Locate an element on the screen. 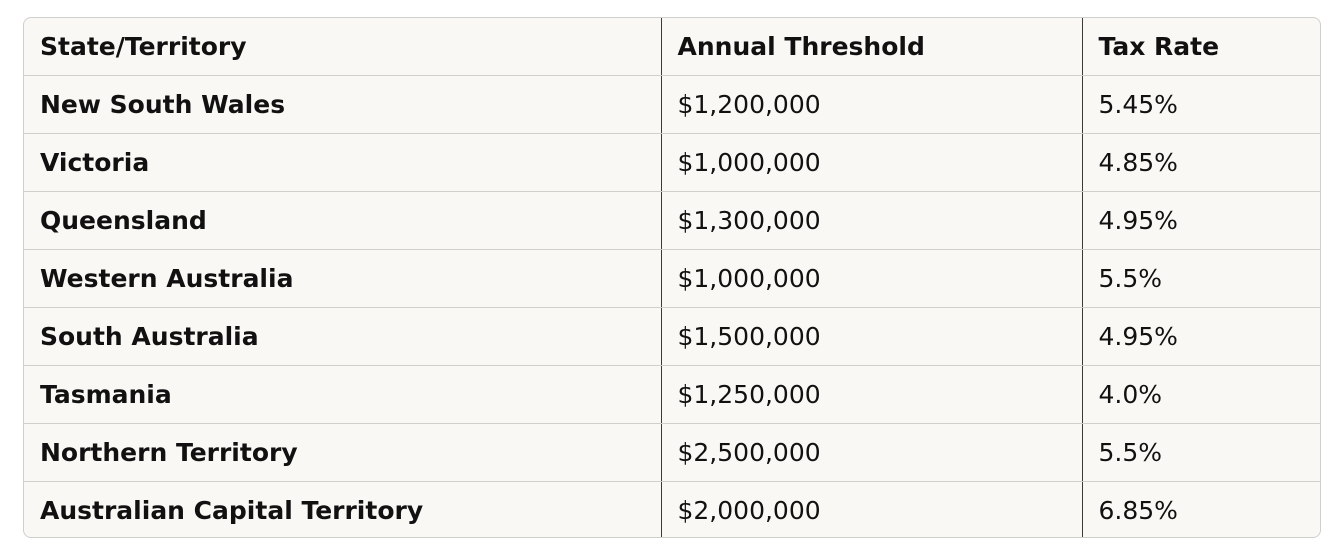 This screenshot has width=1336, height=552. table-row: Victoria $1,000,000 4.85% is located at coordinates (672, 163).